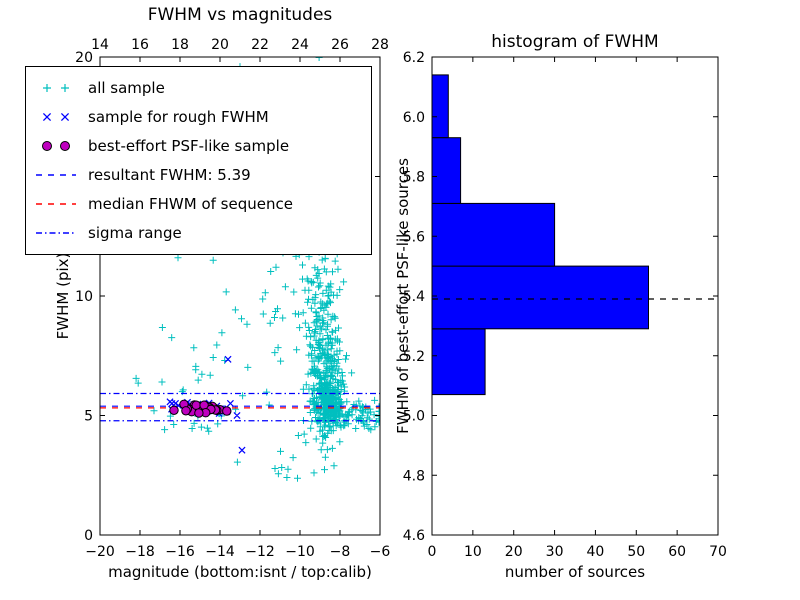 The image size is (800, 600). I want to click on y-tick-label: 5.6, so click(414, 237).